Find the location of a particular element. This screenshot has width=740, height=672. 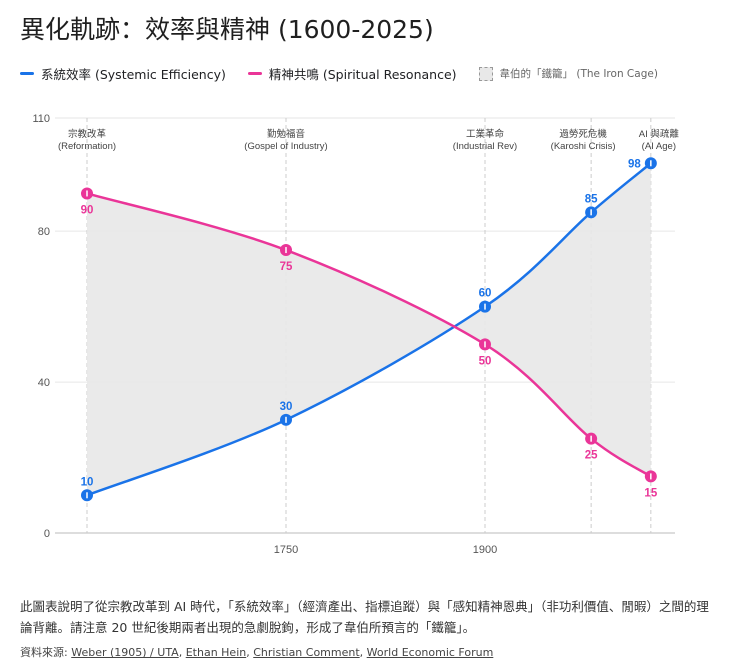

annotation-label: (Industrial Rev) is located at coordinates (485, 146).